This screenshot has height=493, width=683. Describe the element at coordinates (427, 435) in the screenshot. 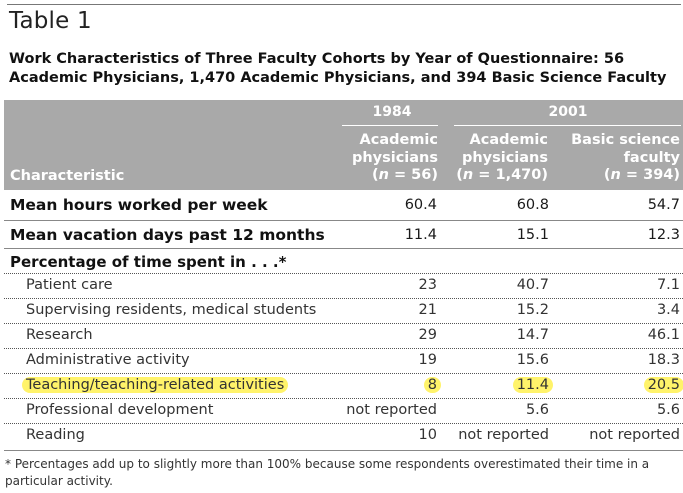

I see `cell-value: 10` at that location.